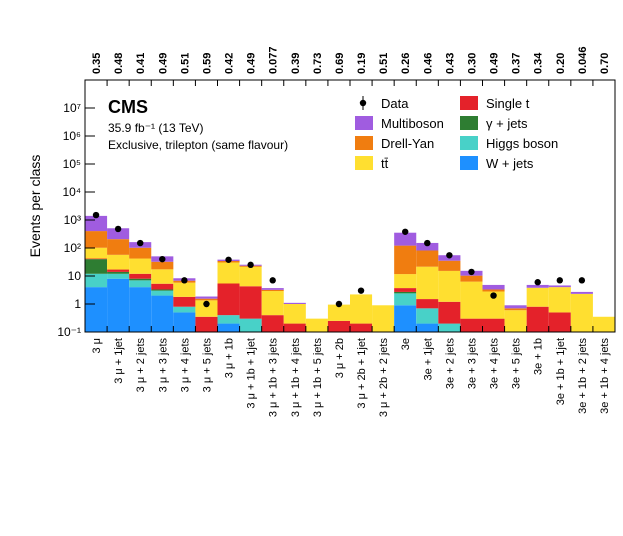  I want to click on lumi: 35.9 fb⁻¹ (13 TeV), so click(156, 128).